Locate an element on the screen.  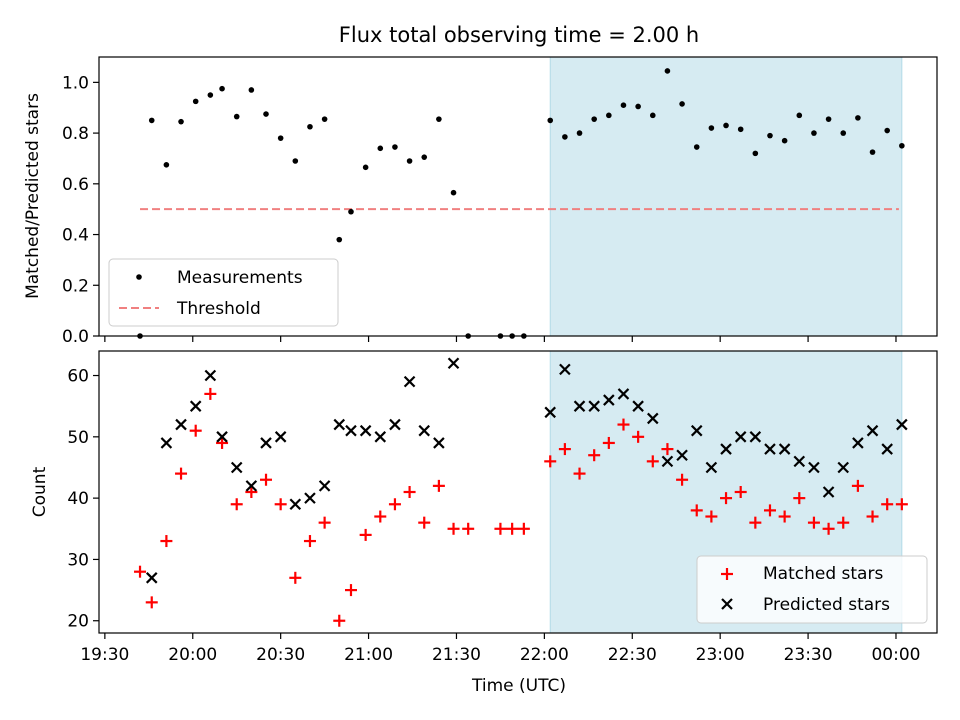
count-legend-box is located at coordinates (812, 589).